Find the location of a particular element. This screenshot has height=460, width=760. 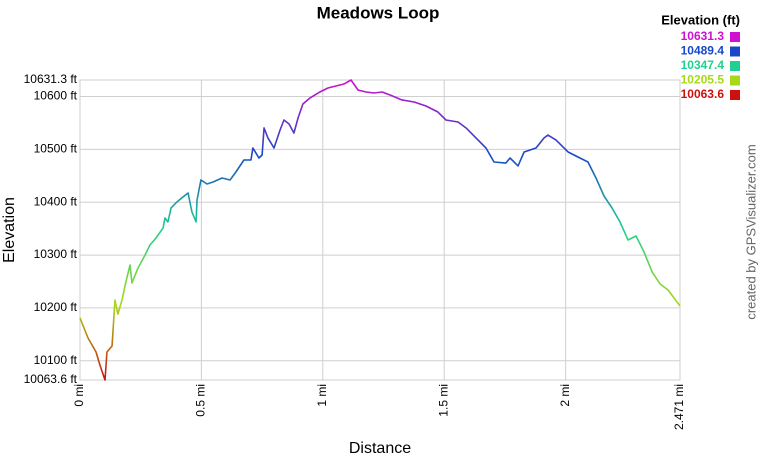

y-tick-label: 10200 ft is located at coordinates (56, 307).